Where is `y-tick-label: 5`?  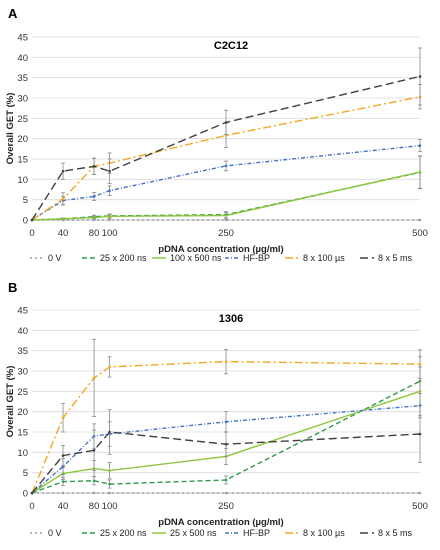 y-tick-label: 5 is located at coordinates (25, 200).